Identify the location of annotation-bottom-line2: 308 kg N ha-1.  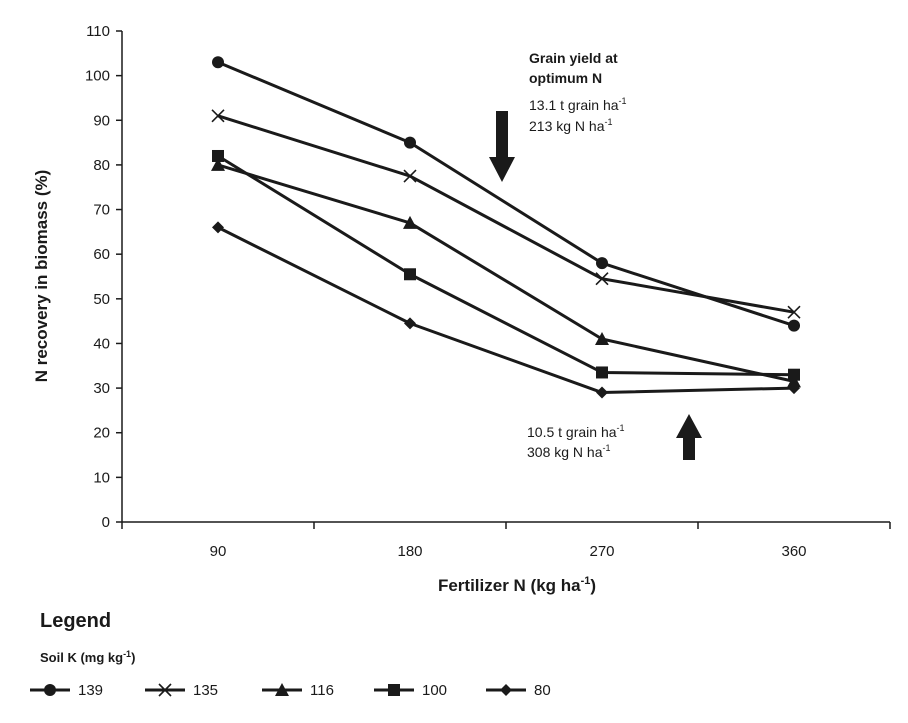
(569, 451).